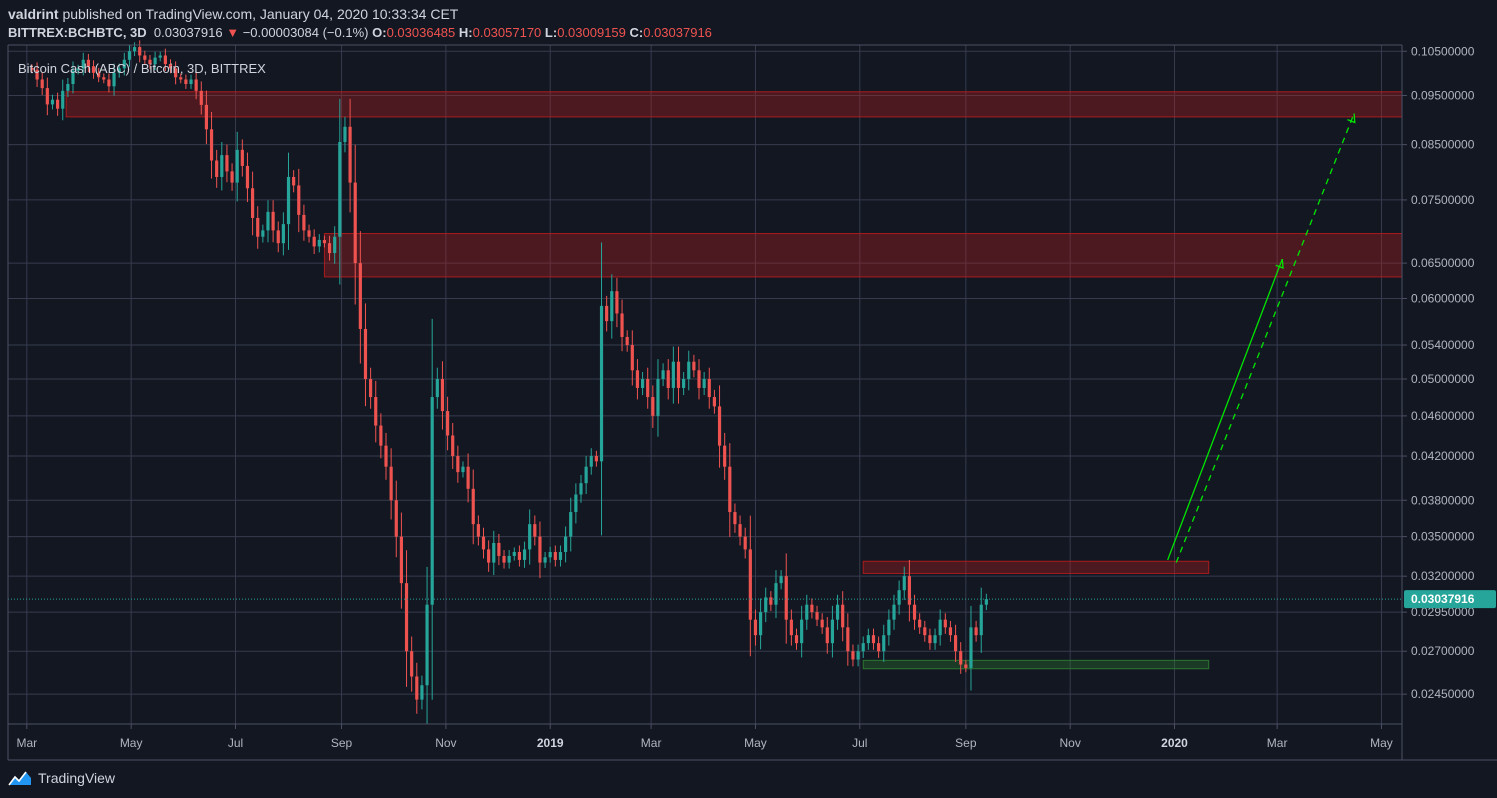 The width and height of the screenshot is (1497, 798). Describe the element at coordinates (33, 14) in the screenshot. I see `publisher-name: valdrint` at that location.